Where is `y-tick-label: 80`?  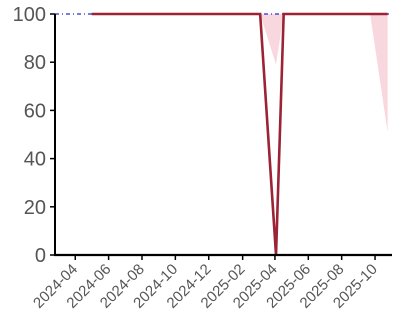 y-tick-label: 80 is located at coordinates (35, 63).